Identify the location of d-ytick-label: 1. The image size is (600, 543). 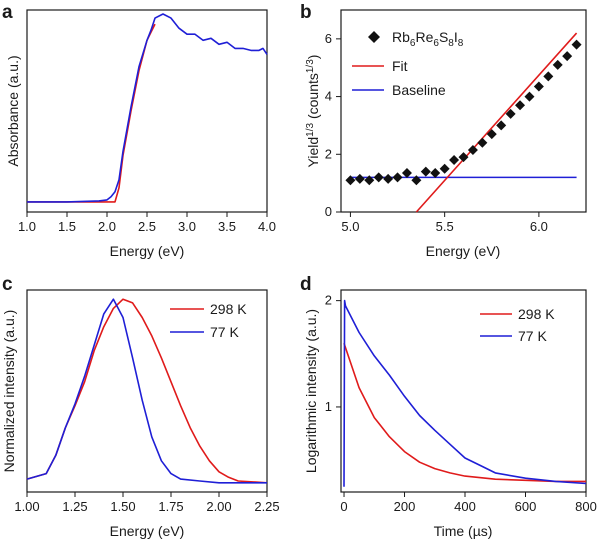
(328, 406).